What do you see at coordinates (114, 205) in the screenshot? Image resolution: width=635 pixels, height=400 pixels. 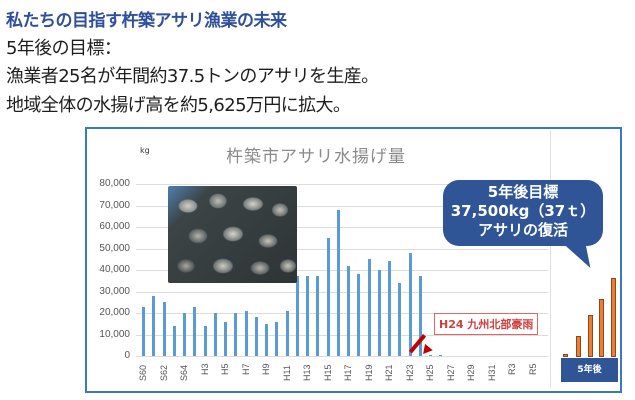 I see `y-tick-label: 70,000` at bounding box center [114, 205].